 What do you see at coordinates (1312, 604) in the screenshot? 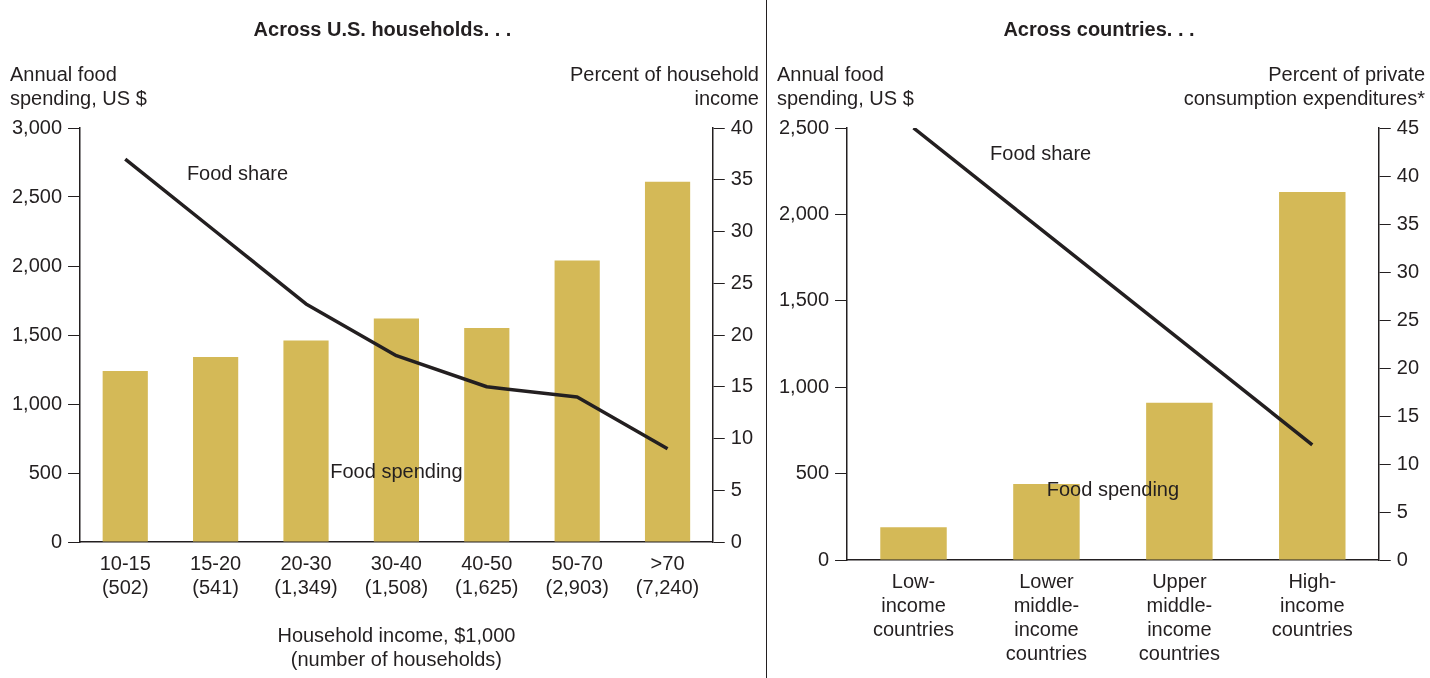
I see `x-tick-label: High- income countries` at bounding box center [1312, 604].